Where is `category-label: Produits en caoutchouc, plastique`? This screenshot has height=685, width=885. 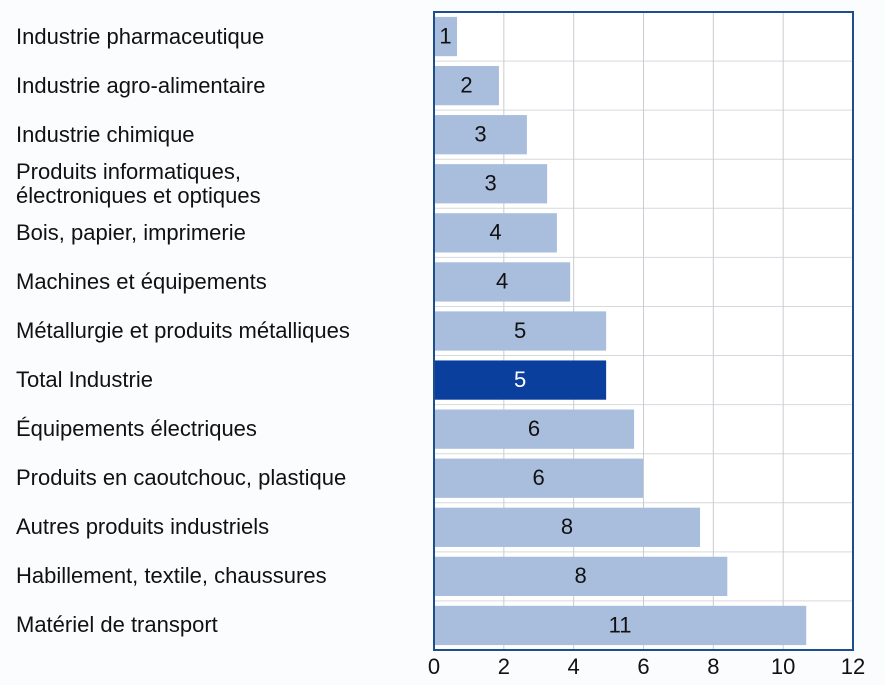 category-label: Produits en caoutchouc, plastique is located at coordinates (181, 478).